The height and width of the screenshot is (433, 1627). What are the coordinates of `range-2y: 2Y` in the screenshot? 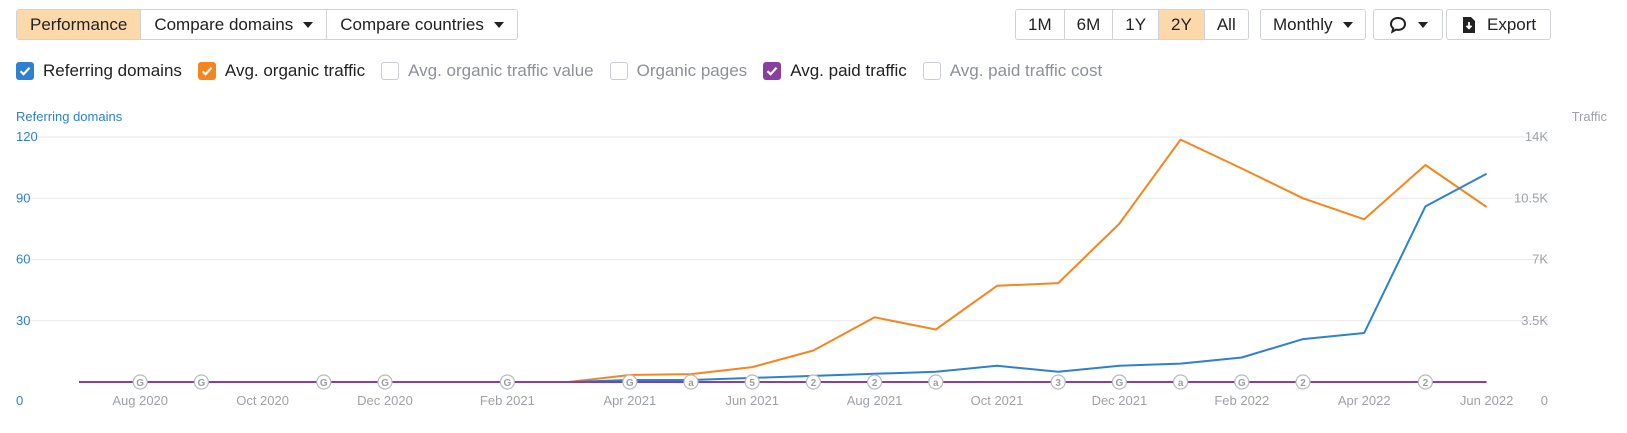 It's located at (1182, 24).